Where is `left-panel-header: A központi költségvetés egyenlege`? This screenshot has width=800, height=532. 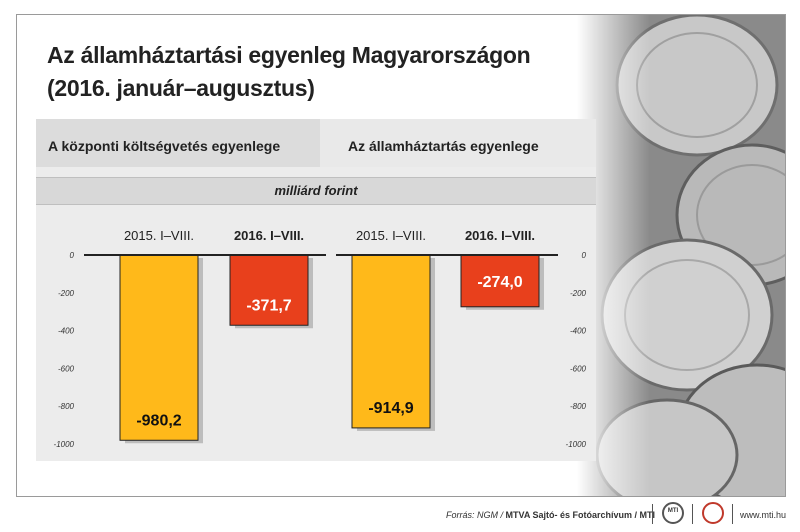
left-panel-header: A központi költségvetés egyenlege is located at coordinates (178, 143).